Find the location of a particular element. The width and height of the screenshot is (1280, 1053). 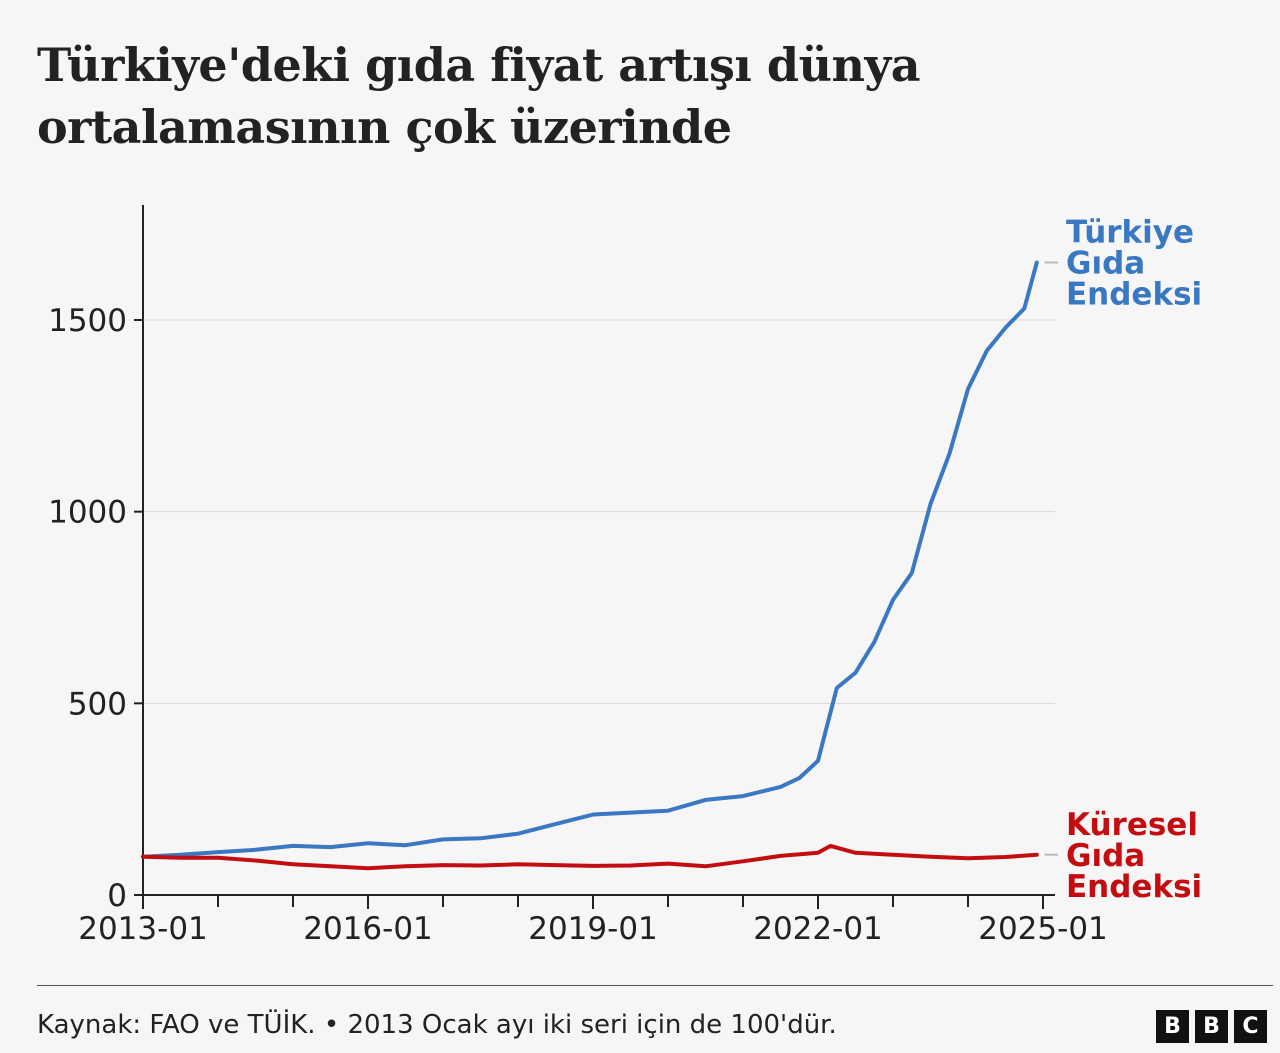

series-label: Küresel is located at coordinates (1132, 825).